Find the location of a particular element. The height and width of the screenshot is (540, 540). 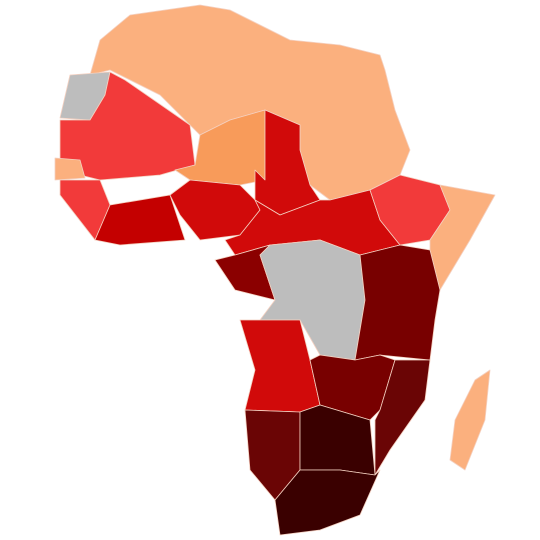

senegal is located at coordinates (70, 169).